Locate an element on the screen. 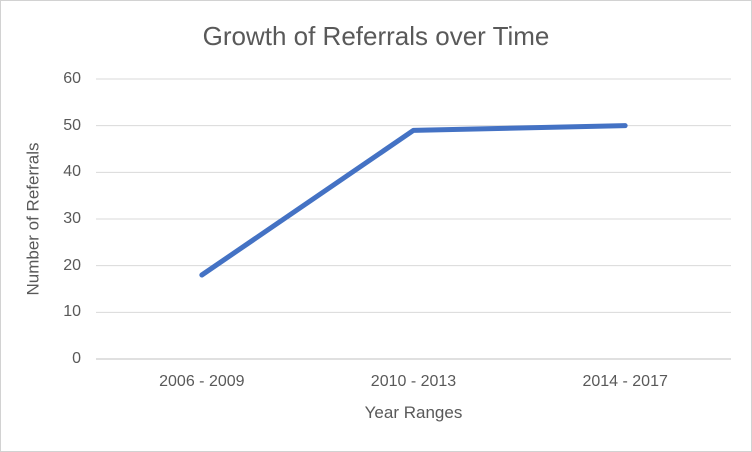 This screenshot has width=752, height=452. y-tick-label: 10 is located at coordinates (72, 312).